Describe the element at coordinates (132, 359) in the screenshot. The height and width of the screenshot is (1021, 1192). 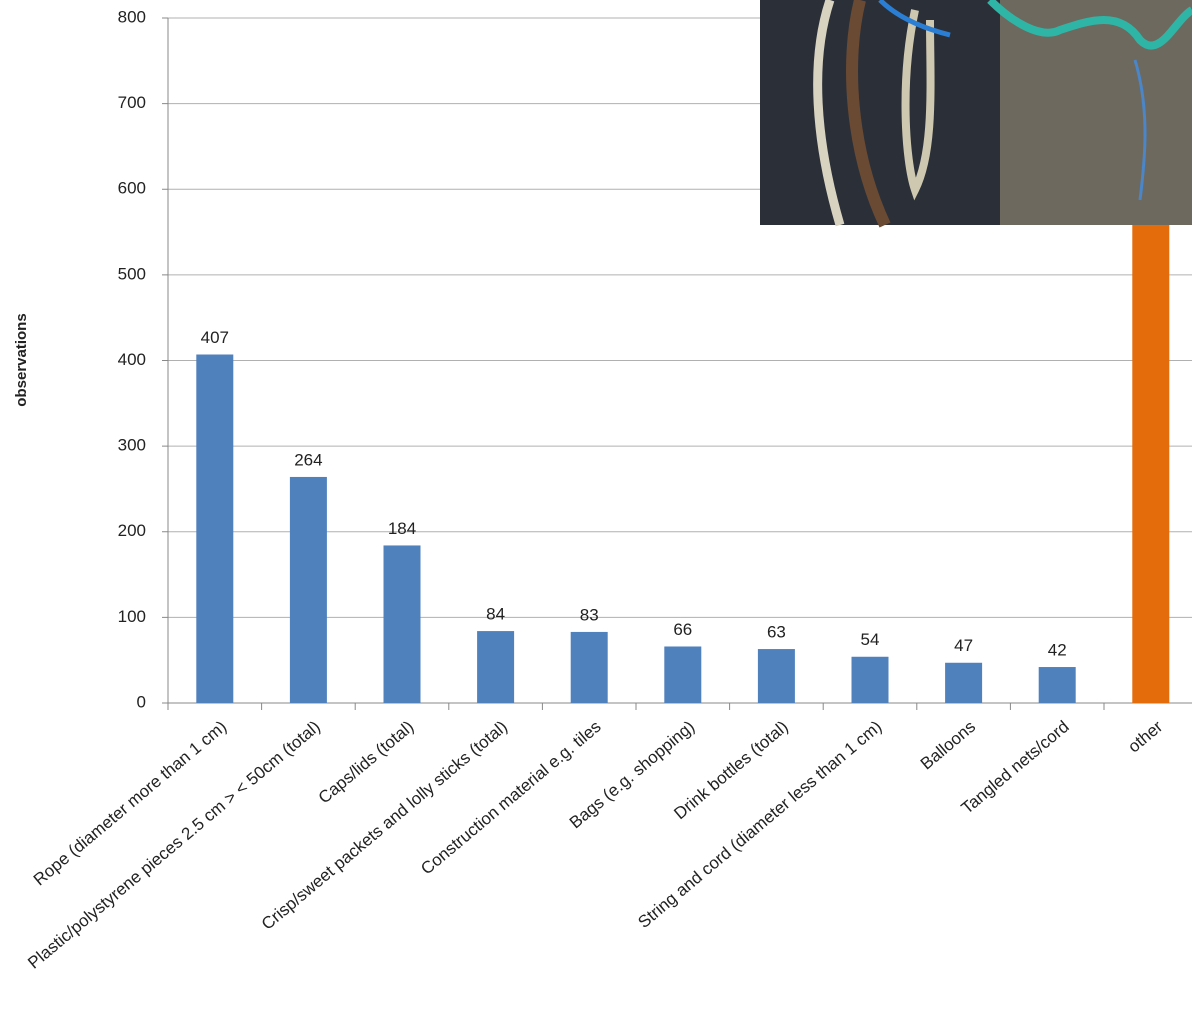
I see `y-tick-label: 400` at that location.